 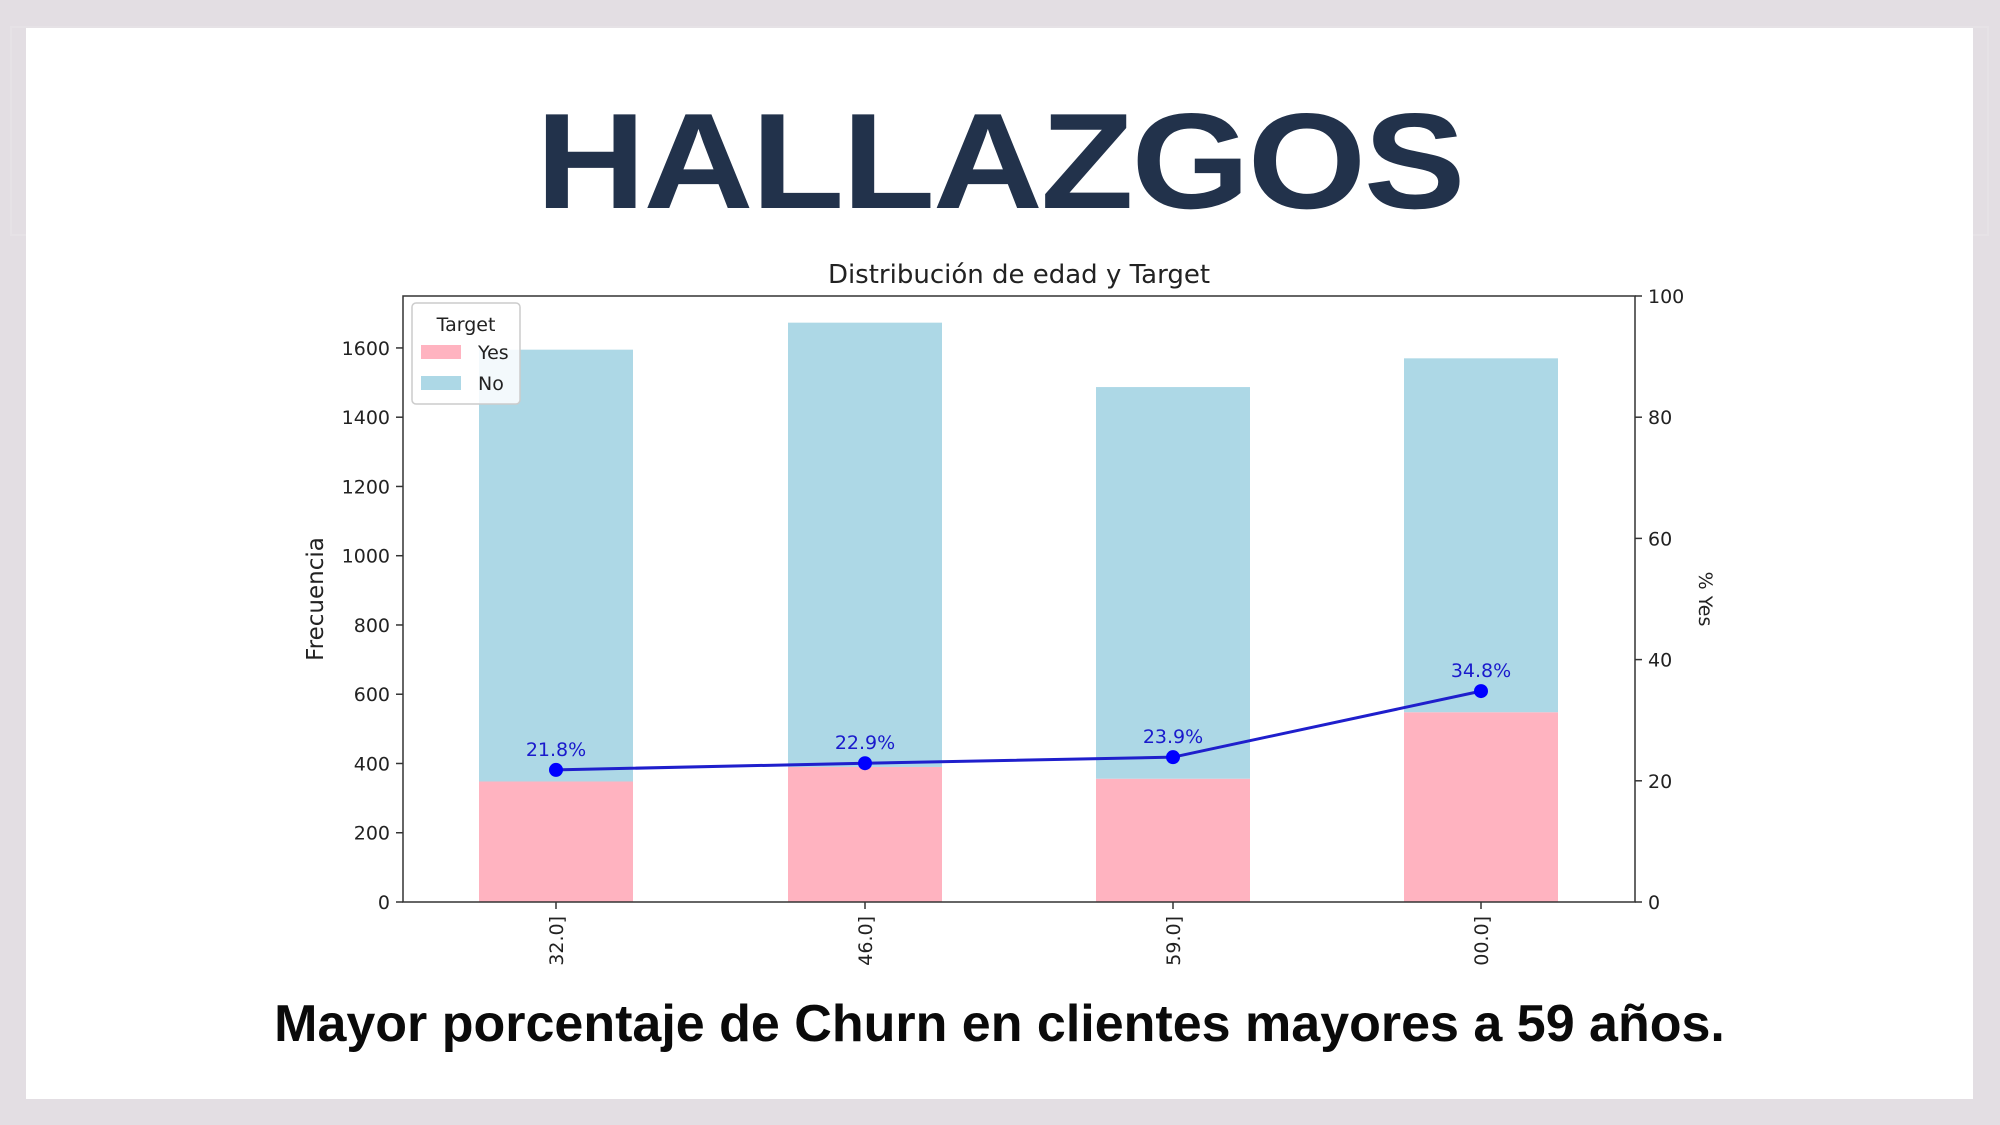 I want to click on frame-top-line, so click(x=999, y=27).